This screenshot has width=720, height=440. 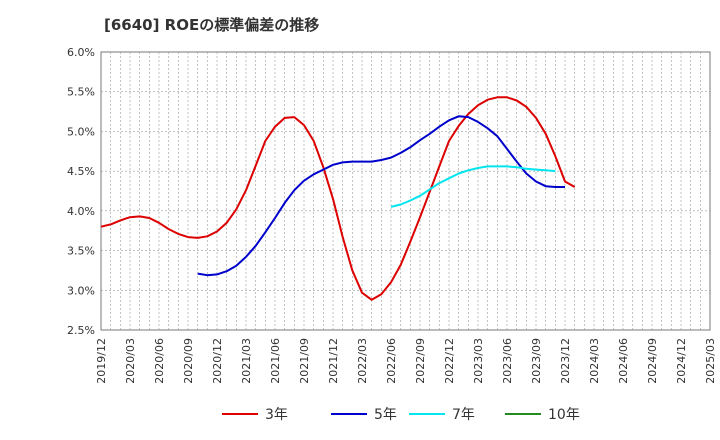 What do you see at coordinates (81, 191) in the screenshot?
I see `y-axis: 2.5% 3.0% 3.5% 4.0% 4.5% 5.0% 5.5% 6.0%` at bounding box center [81, 191].